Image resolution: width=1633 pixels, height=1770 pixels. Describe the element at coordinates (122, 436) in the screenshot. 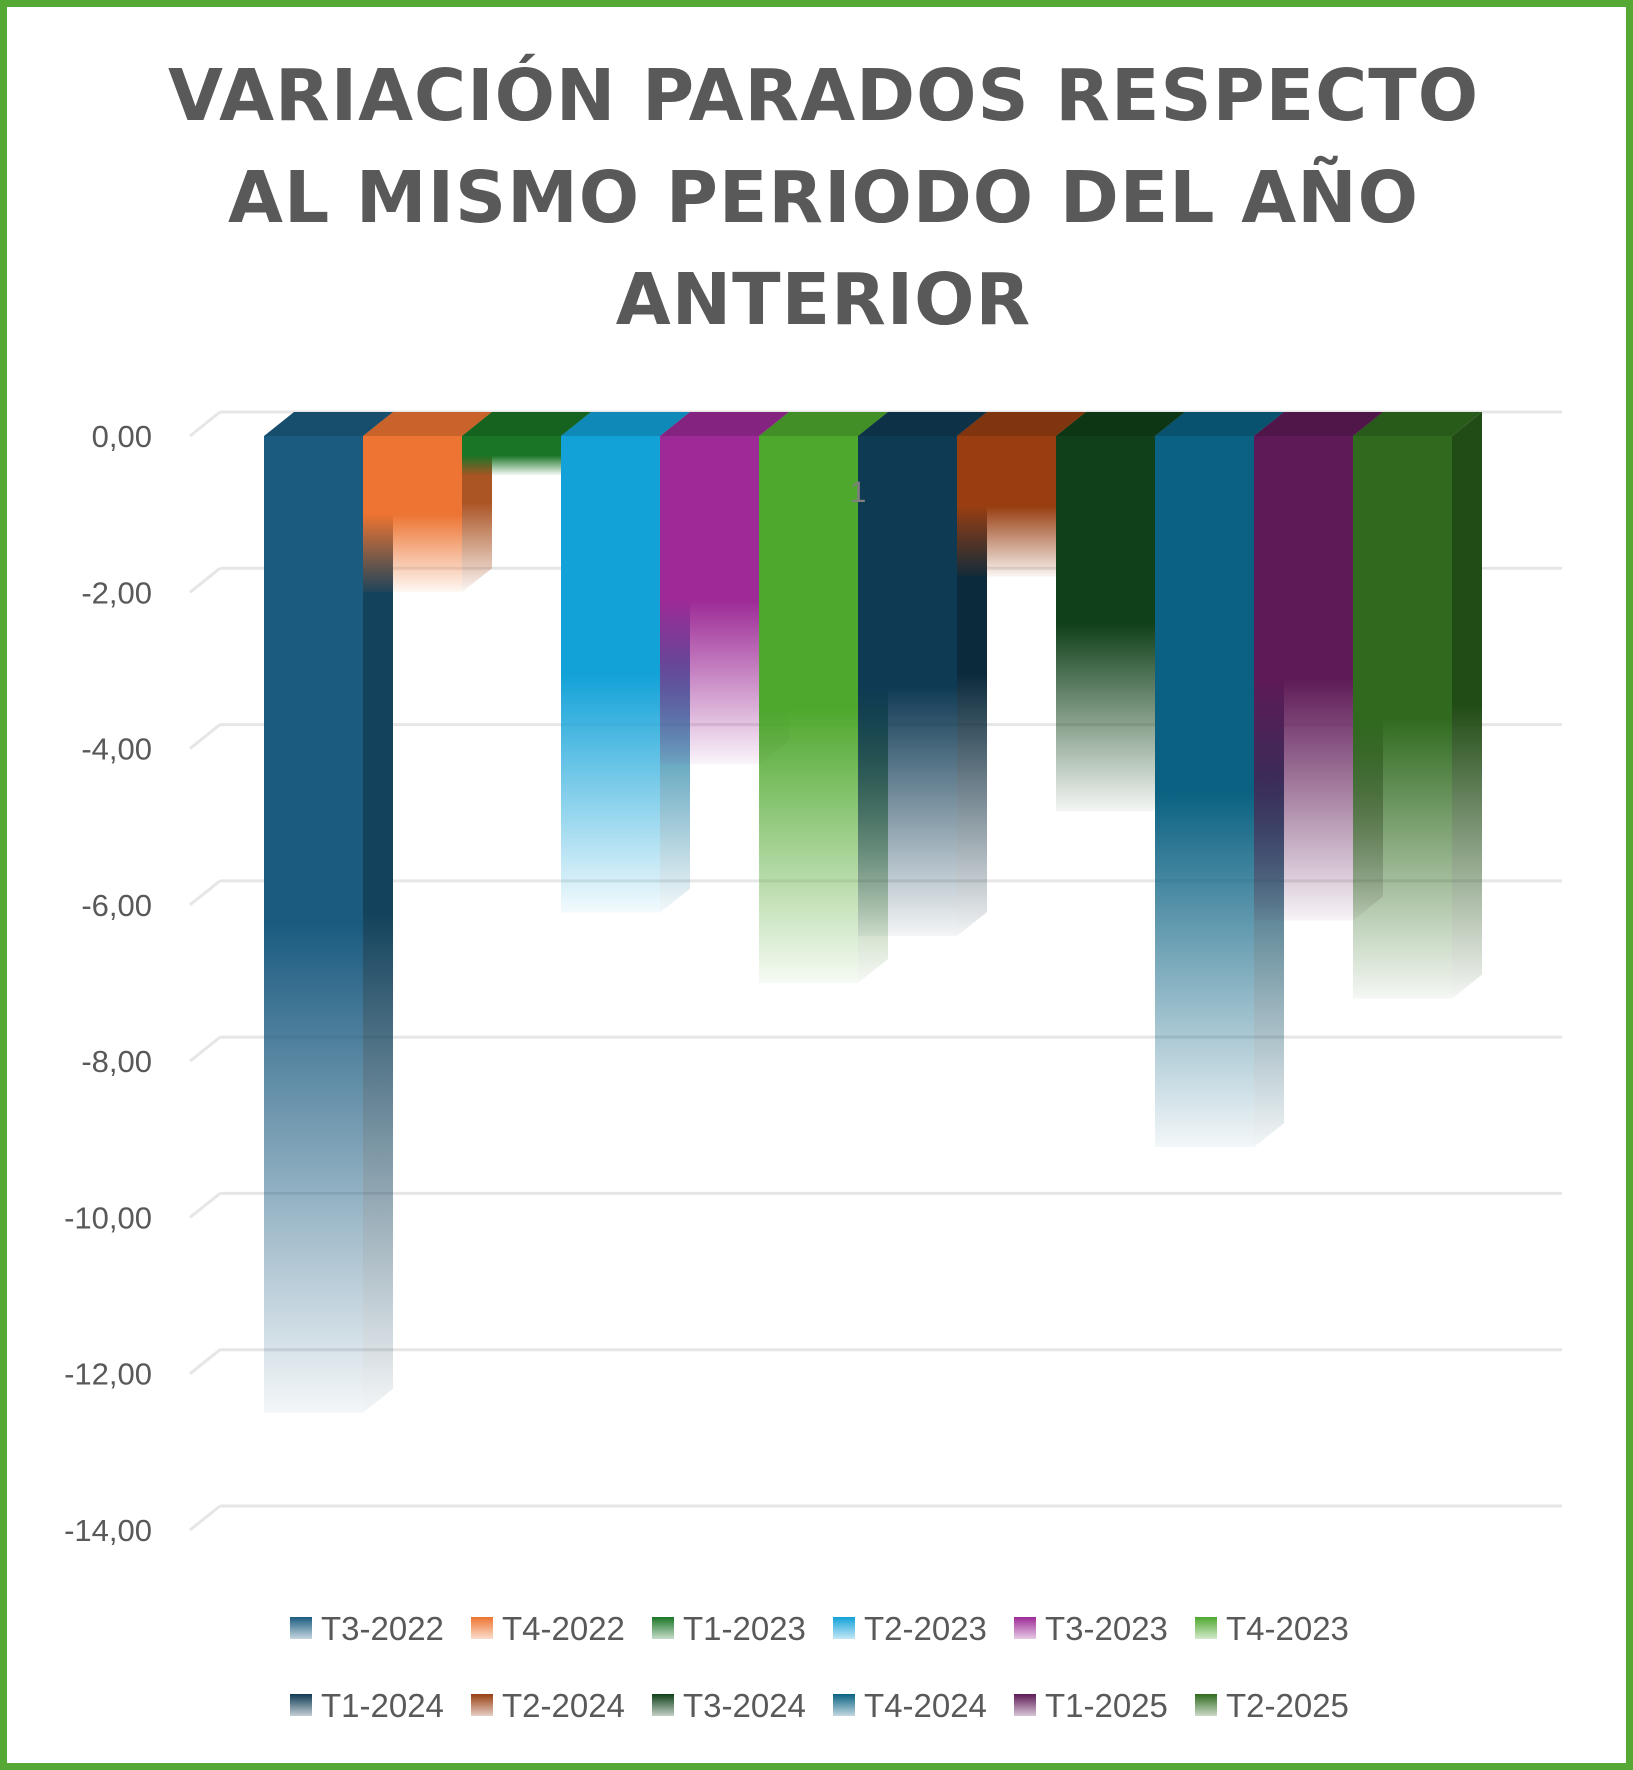

I see `y-tick-label: 0,00` at that location.